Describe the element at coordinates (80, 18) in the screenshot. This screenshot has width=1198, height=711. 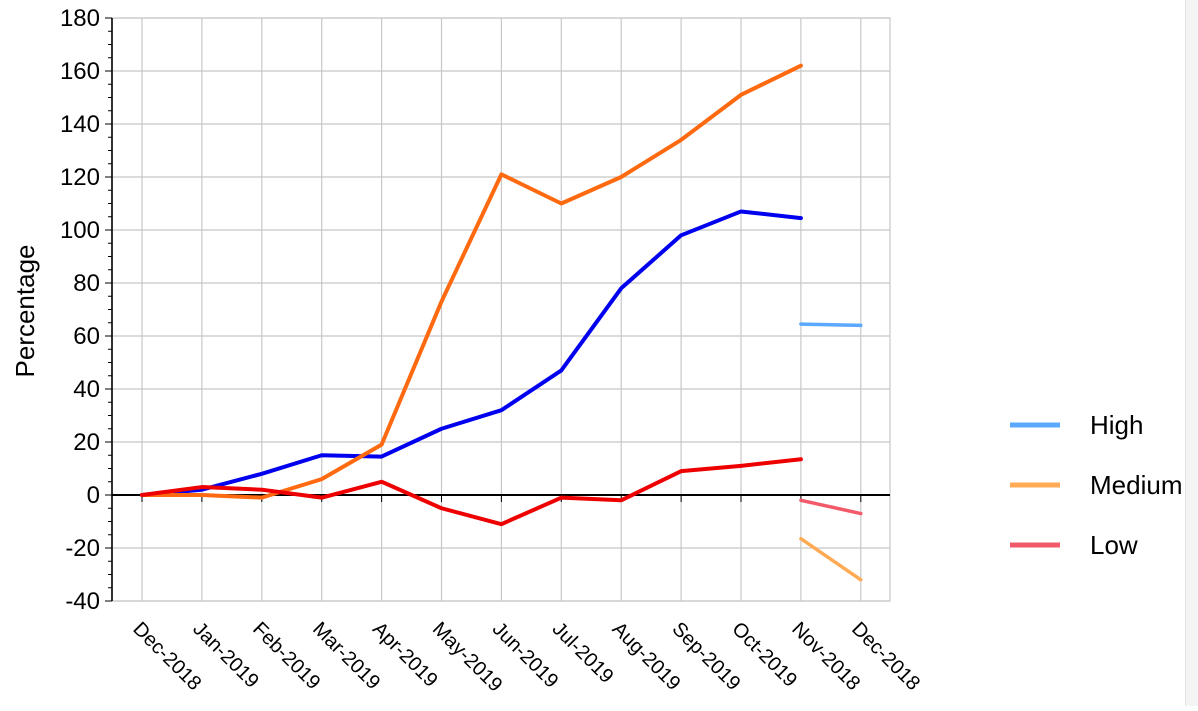
I see `y-tick-label: 180` at that location.